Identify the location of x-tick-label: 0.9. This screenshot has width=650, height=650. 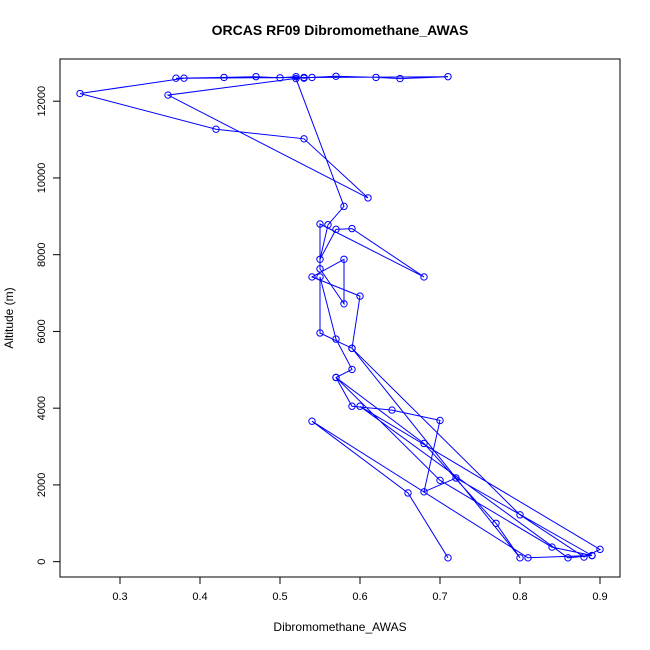
(599, 597).